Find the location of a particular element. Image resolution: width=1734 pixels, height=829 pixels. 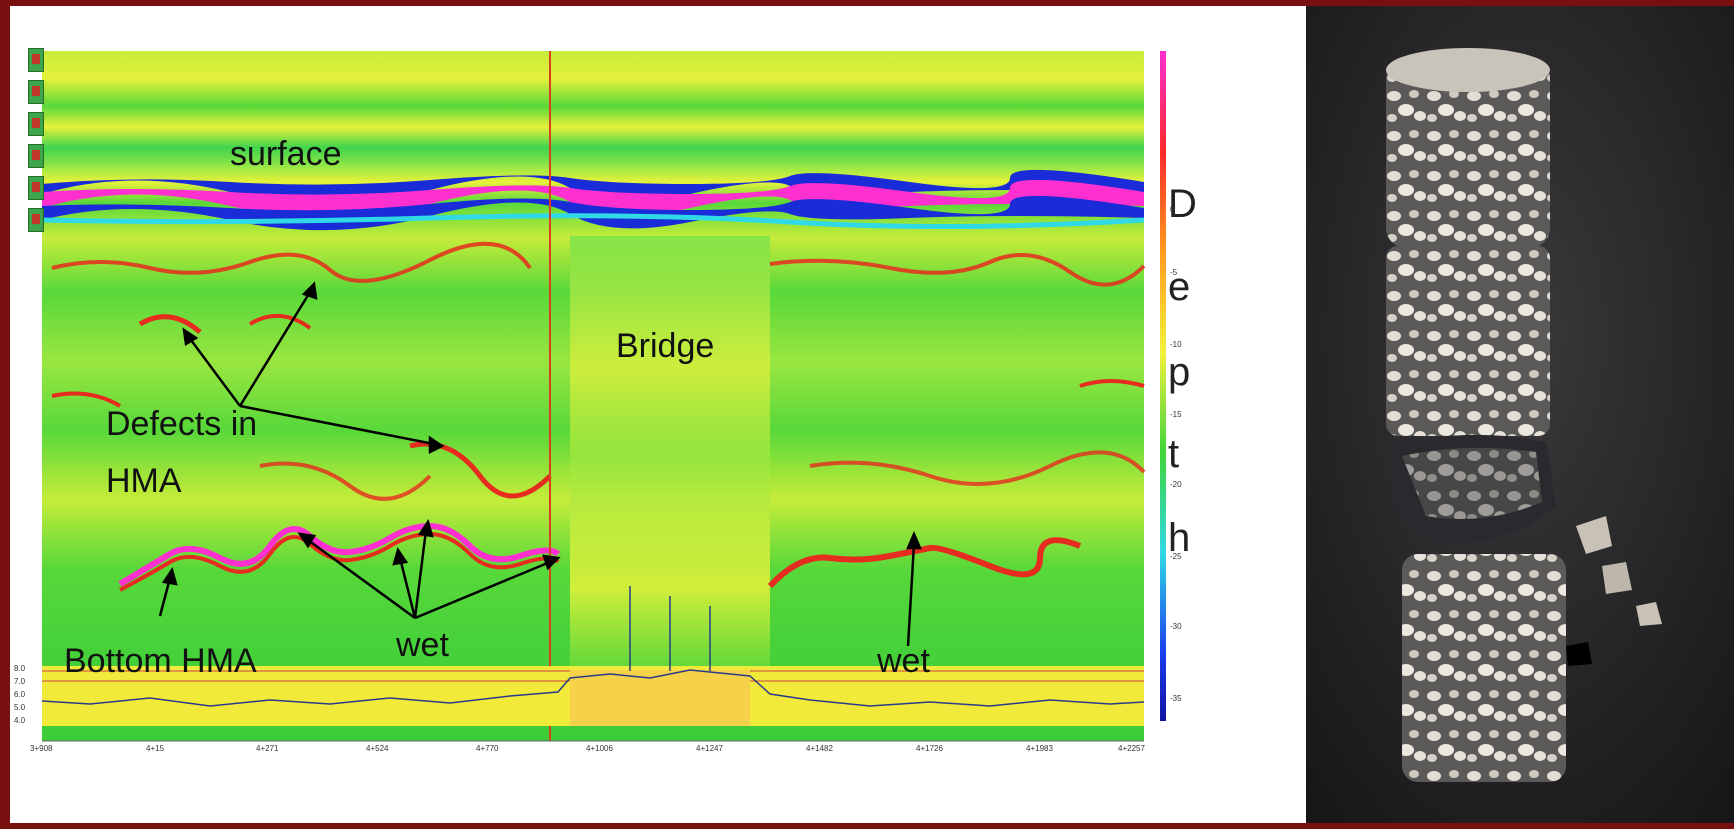

distance-tick: 4+2257 is located at coordinates (1131, 748).